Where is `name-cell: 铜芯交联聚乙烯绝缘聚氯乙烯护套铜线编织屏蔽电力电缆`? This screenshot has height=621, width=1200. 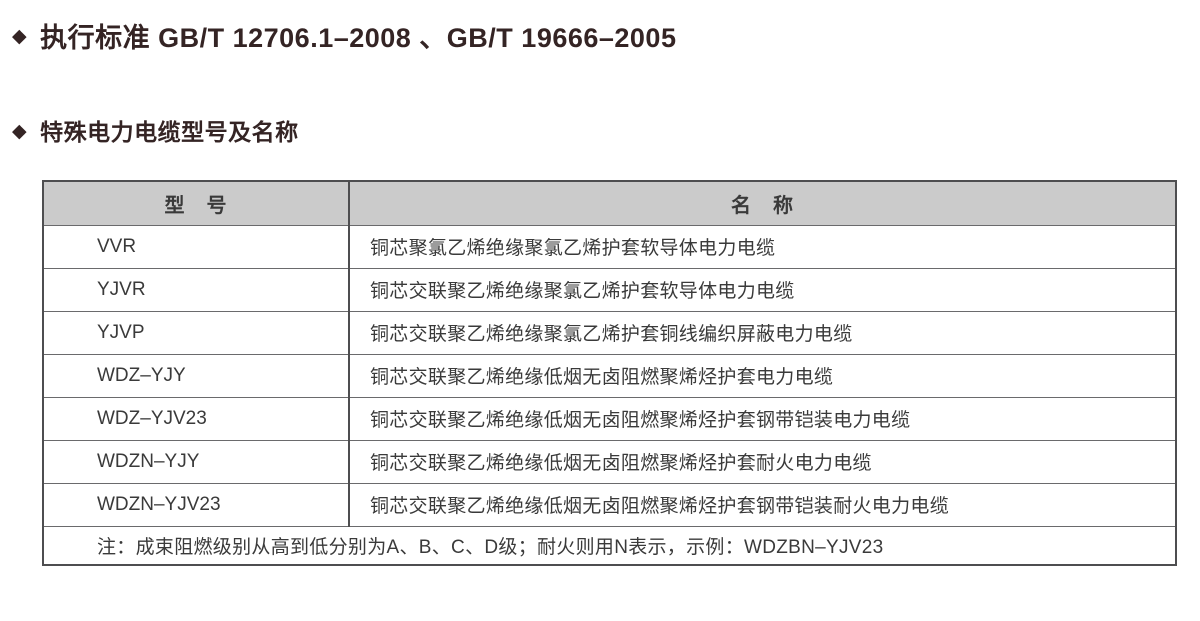
name-cell: 铜芯交联聚乙烯绝缘聚氯乙烯护套铜线编织屏蔽电力电缆 is located at coordinates (762, 332).